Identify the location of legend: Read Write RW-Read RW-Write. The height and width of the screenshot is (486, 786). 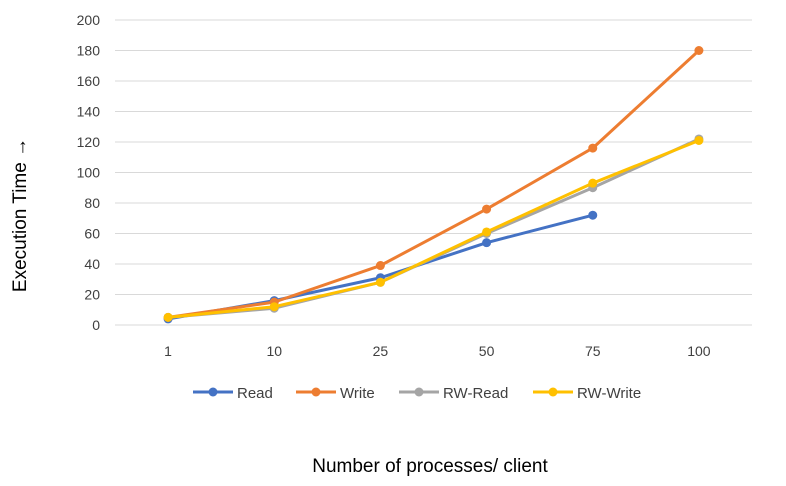
(417, 393).